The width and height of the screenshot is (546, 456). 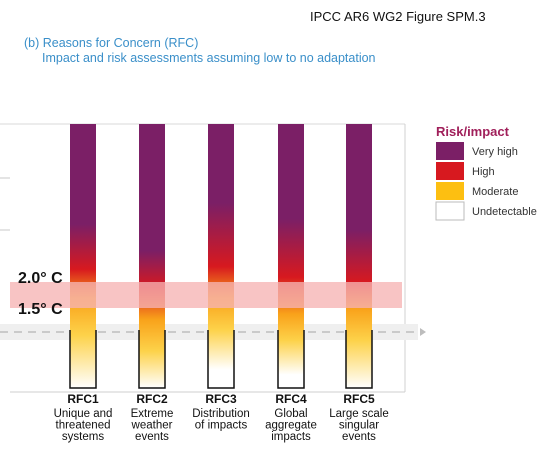 I want to click on legend-swatch-undetectable, so click(x=450, y=211).